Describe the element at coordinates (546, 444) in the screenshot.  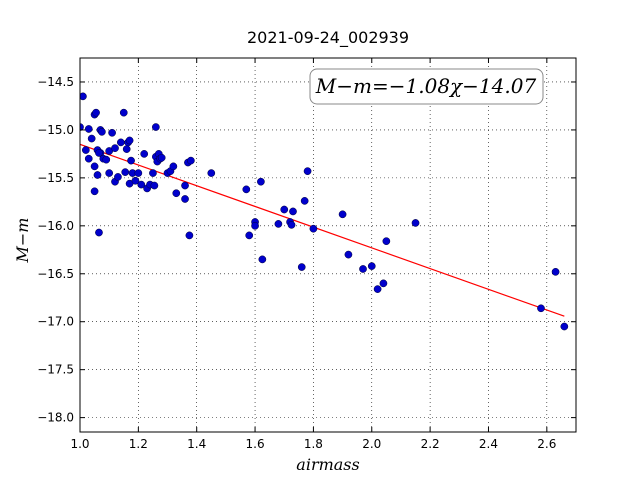
I see `x-tick-label: 2.6` at that location.